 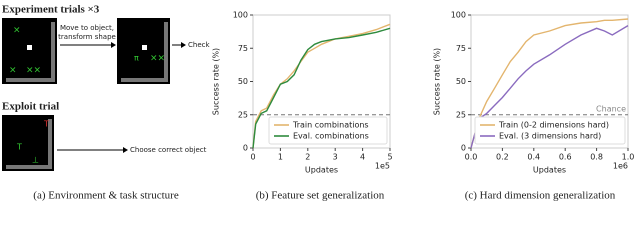 I want to click on x-tick-label: 1.0, so click(x=628, y=157).